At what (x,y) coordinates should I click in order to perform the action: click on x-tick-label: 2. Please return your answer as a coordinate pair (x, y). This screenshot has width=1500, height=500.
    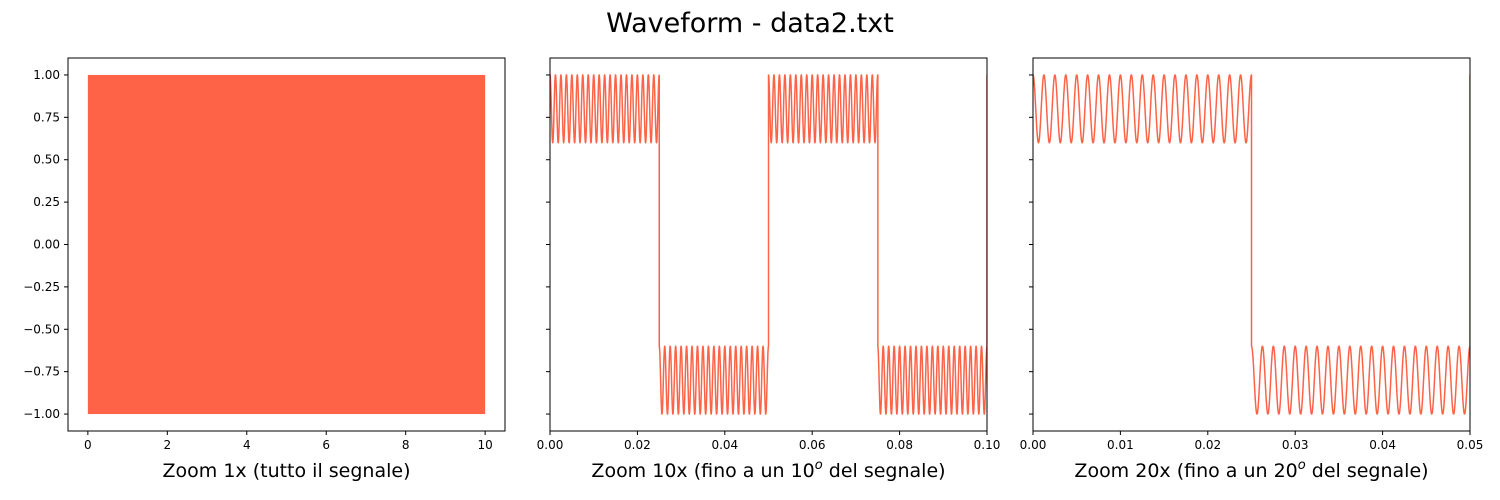
    Looking at the image, I should click on (167, 445).